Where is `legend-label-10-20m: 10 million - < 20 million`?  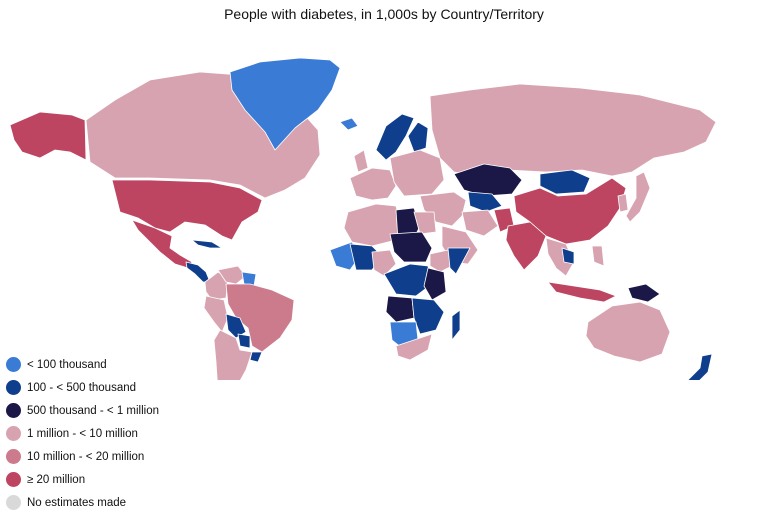
legend-label-10-20m: 10 million - < 20 million is located at coordinates (86, 456).